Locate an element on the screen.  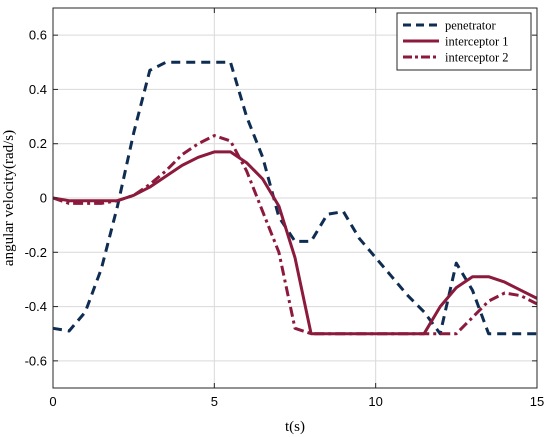
y-tick-label: 0.4 is located at coordinates (38, 89).